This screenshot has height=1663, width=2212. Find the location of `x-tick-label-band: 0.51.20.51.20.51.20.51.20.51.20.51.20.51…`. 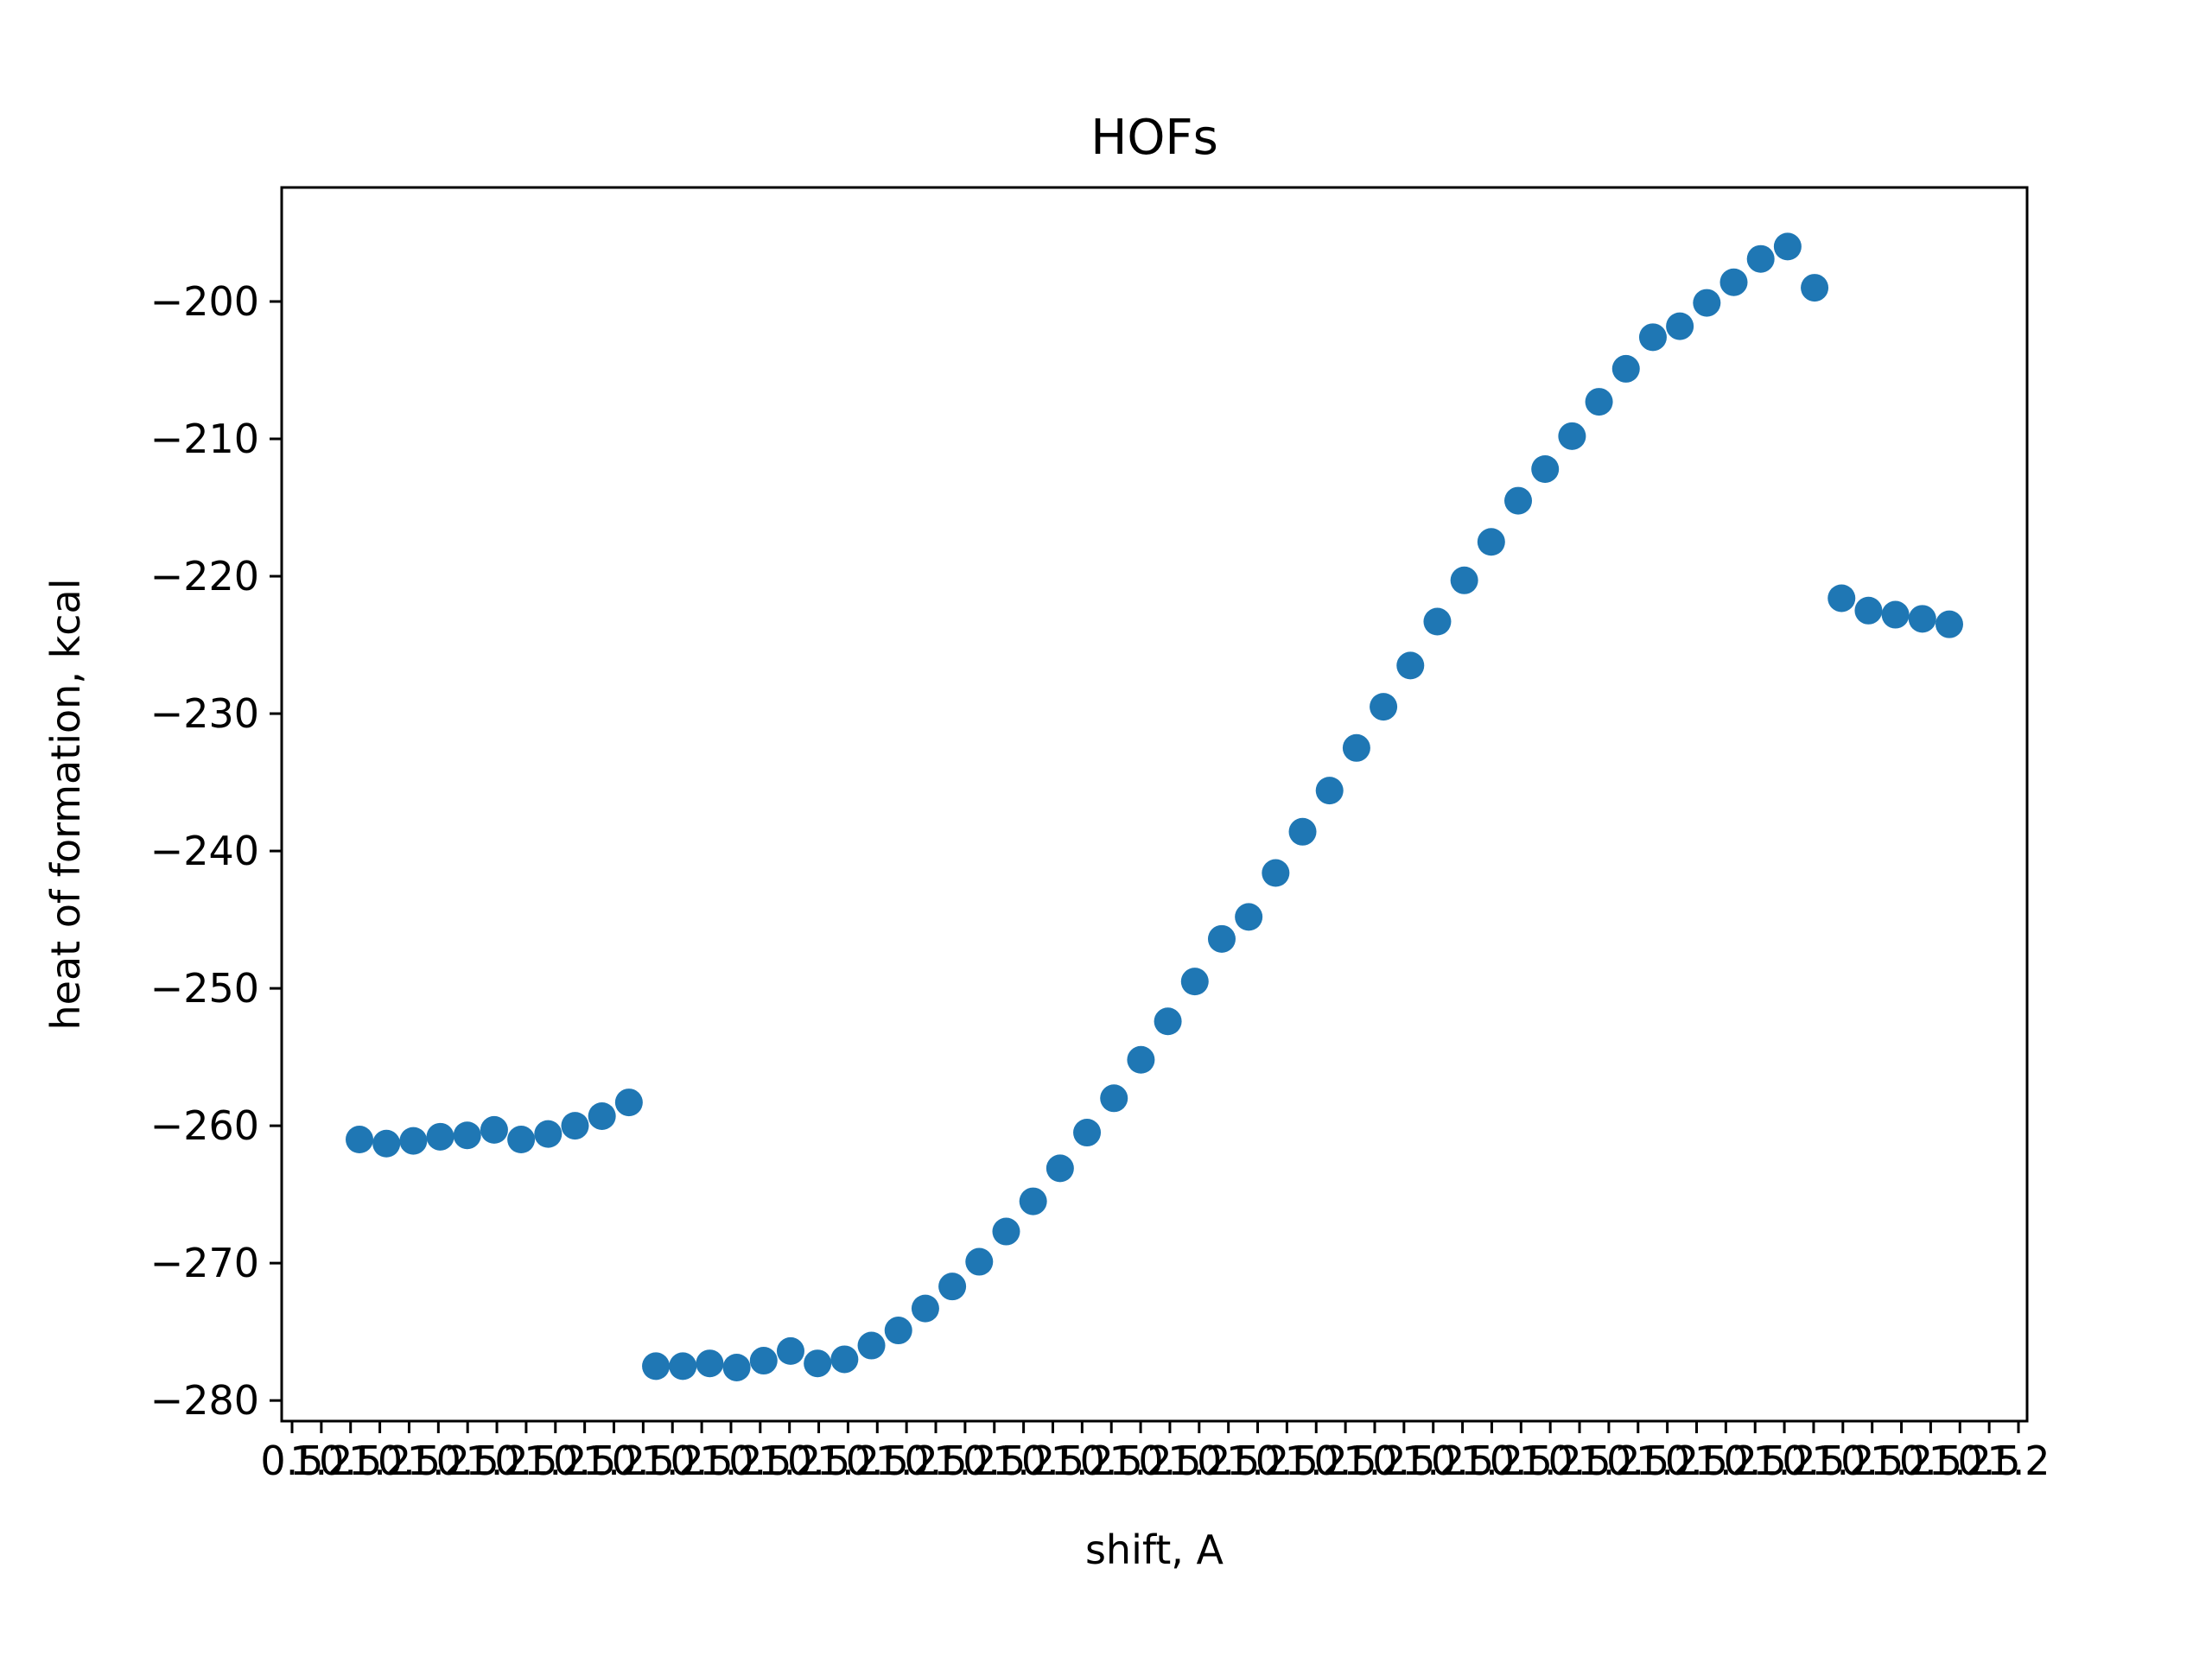

x-tick-label-band: 0.51.20.51.20.51.20.51.20.51.20.51.20.51… is located at coordinates (1155, 1461).